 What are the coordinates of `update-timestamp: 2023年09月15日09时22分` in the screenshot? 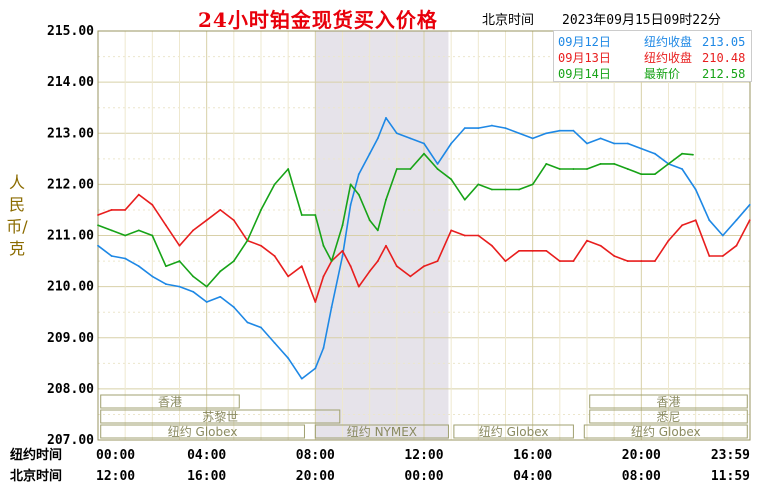 It's located at (641, 20).